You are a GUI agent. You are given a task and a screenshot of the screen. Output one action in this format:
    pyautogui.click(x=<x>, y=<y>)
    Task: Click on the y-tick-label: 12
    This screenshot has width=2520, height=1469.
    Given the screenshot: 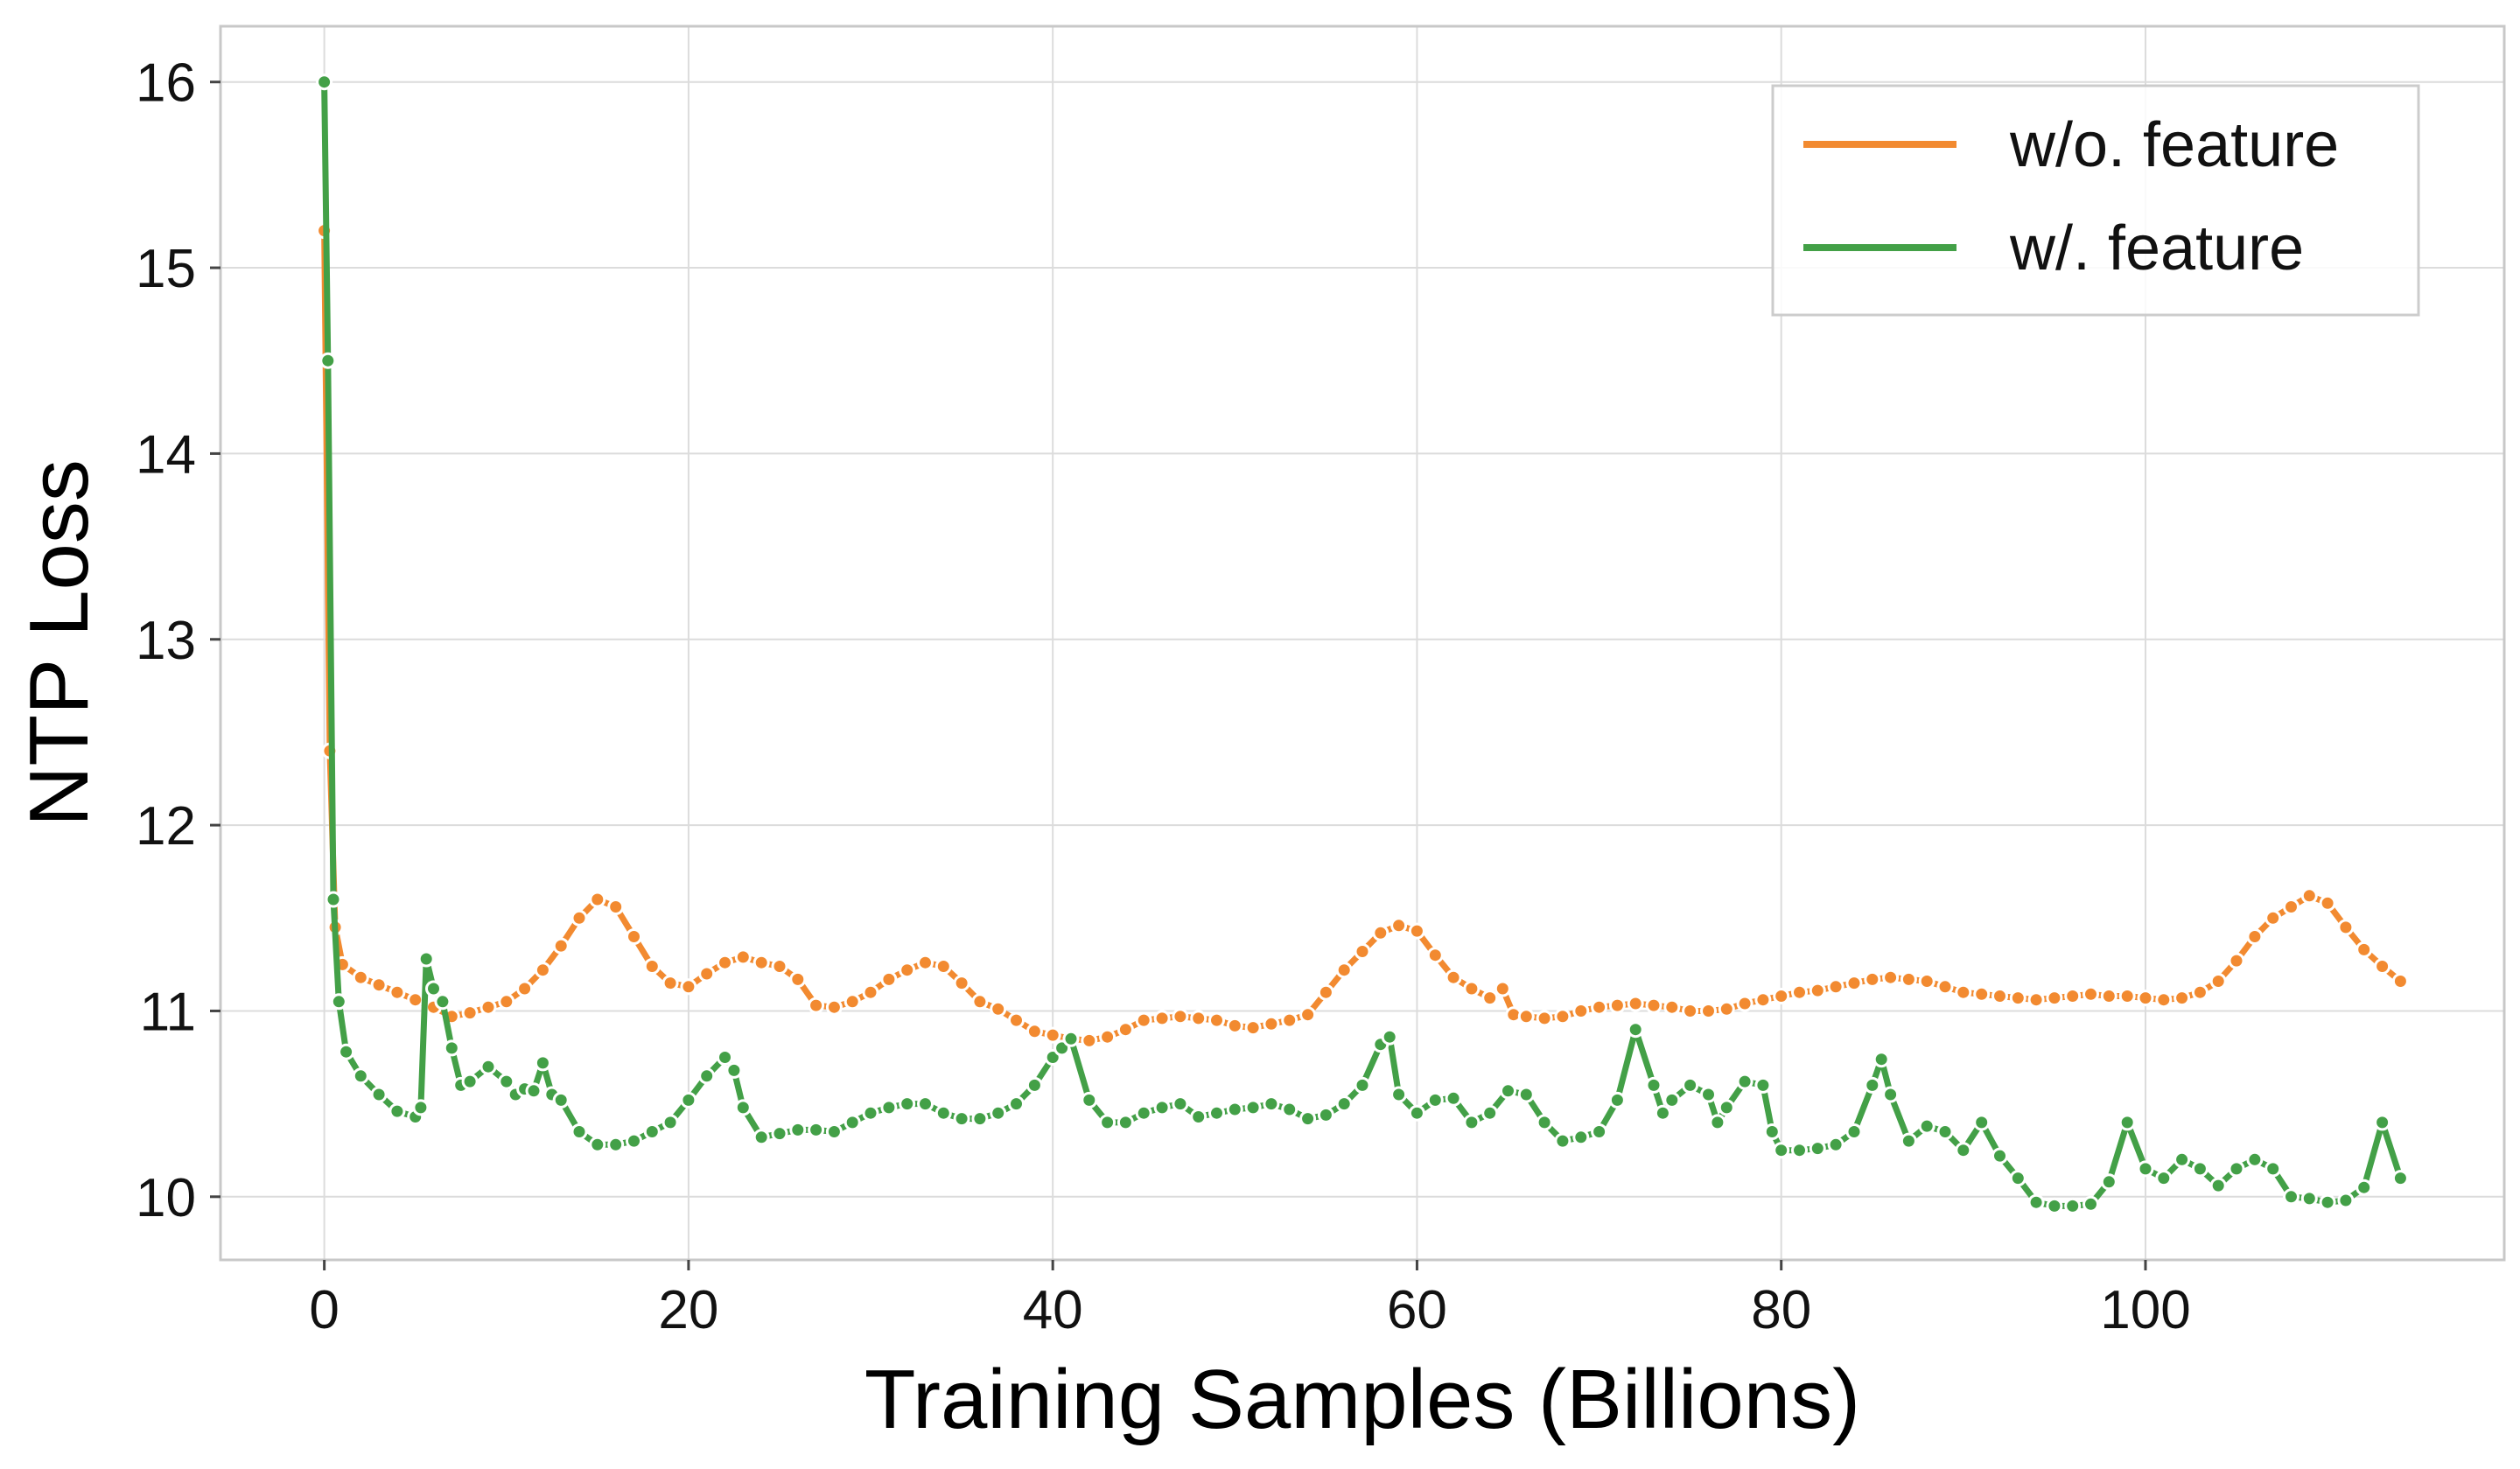 What is the action you would take?
    pyautogui.click(x=166, y=827)
    